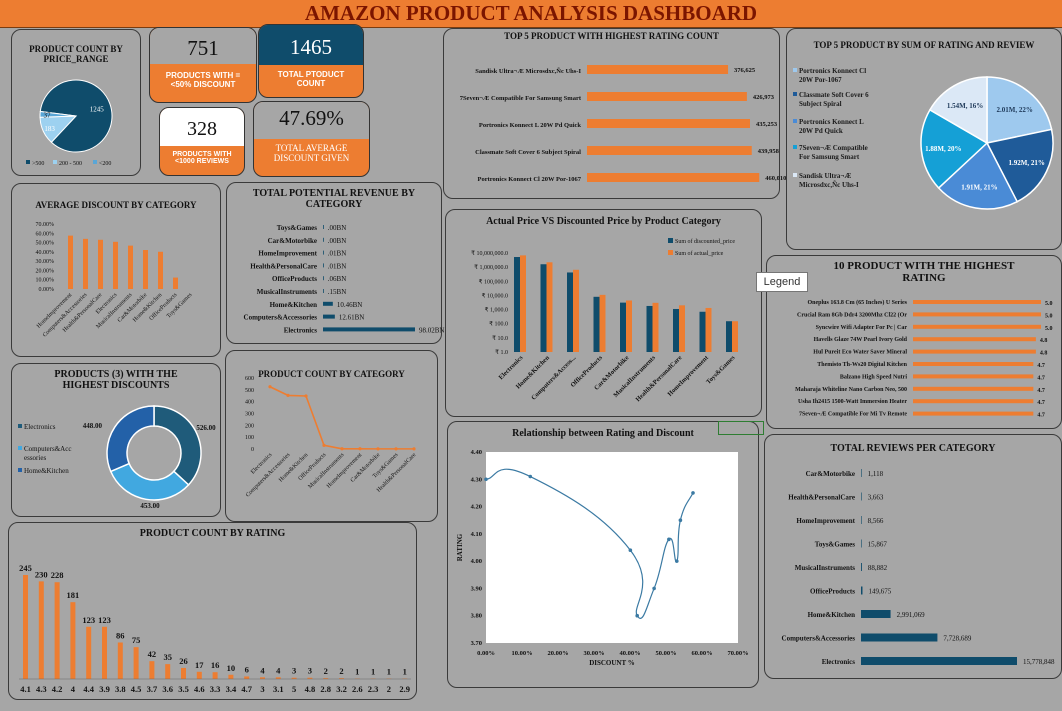 This screenshot has width=1062, height=711. I want to click on category-label: Home&Kitchen, so click(294, 305).